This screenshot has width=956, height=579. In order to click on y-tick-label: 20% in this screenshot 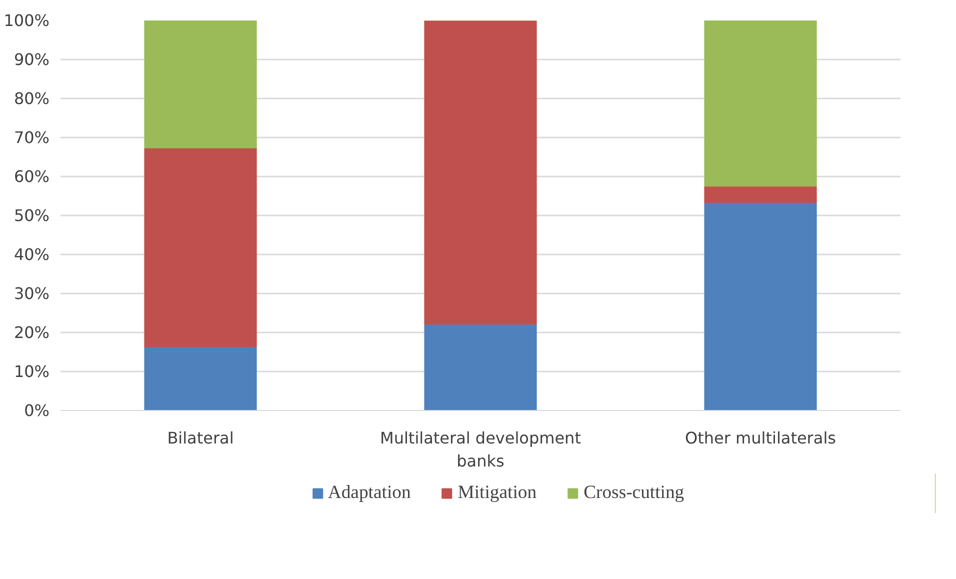, I will do `click(32, 332)`.